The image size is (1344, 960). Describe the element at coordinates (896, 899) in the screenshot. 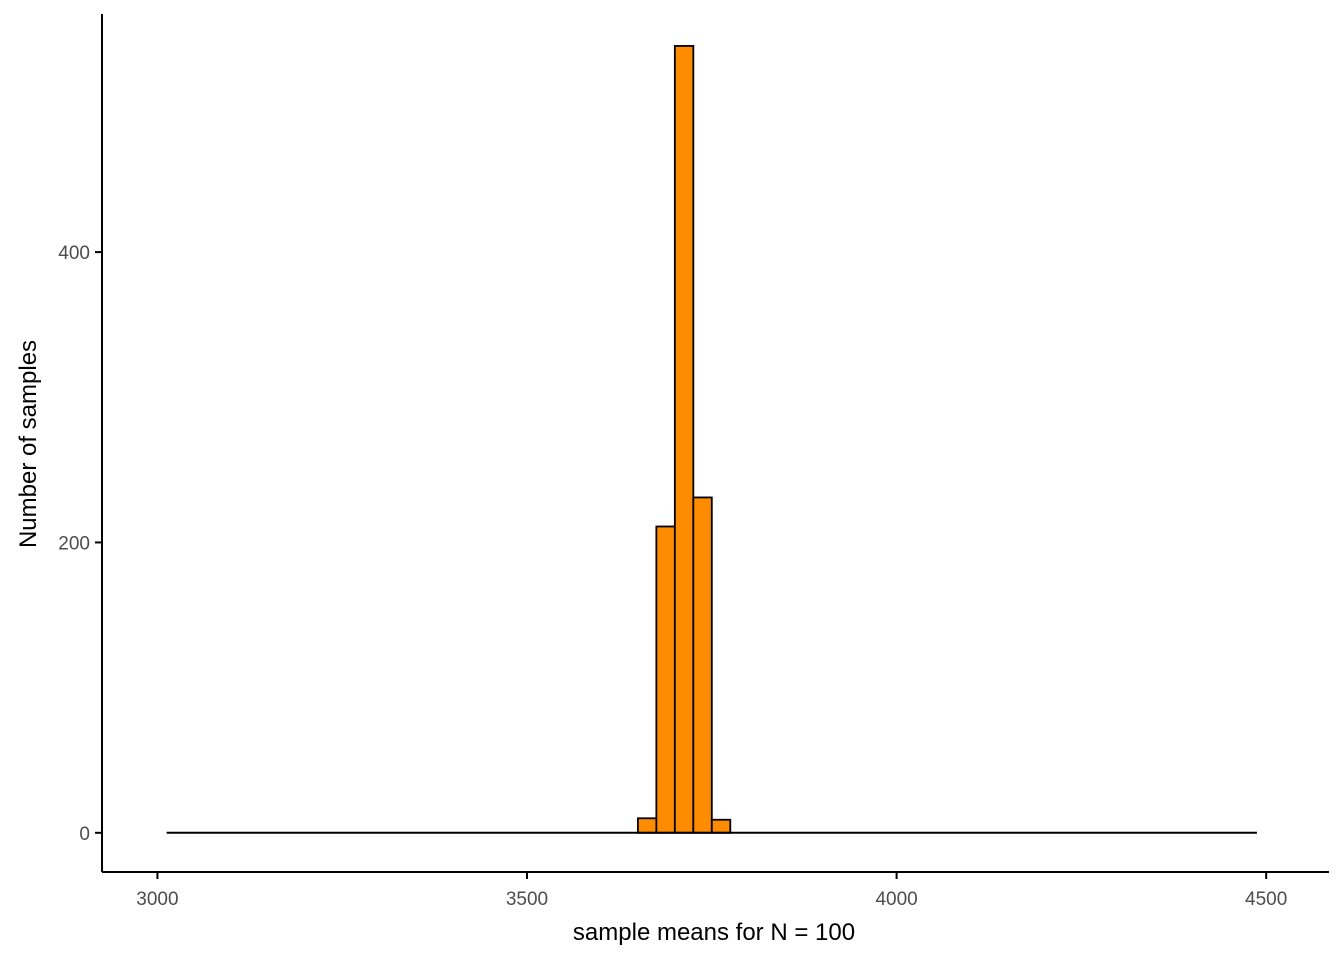

I see `x-tick-label-2: 4000` at that location.